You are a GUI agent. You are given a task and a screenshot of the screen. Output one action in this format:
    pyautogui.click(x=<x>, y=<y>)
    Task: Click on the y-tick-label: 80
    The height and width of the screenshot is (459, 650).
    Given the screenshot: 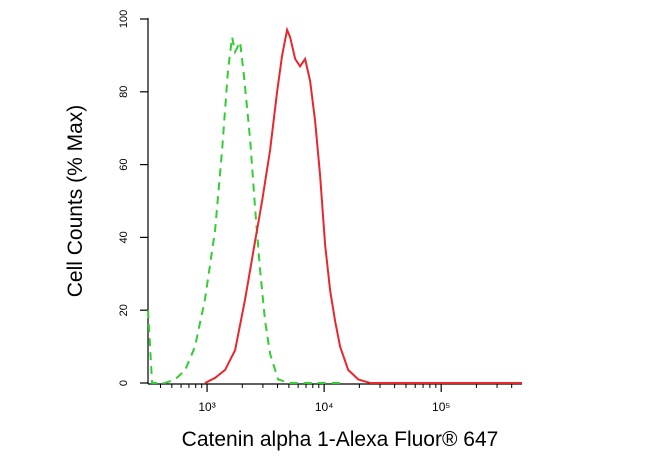 What is the action you would take?
    pyautogui.click(x=124, y=92)
    